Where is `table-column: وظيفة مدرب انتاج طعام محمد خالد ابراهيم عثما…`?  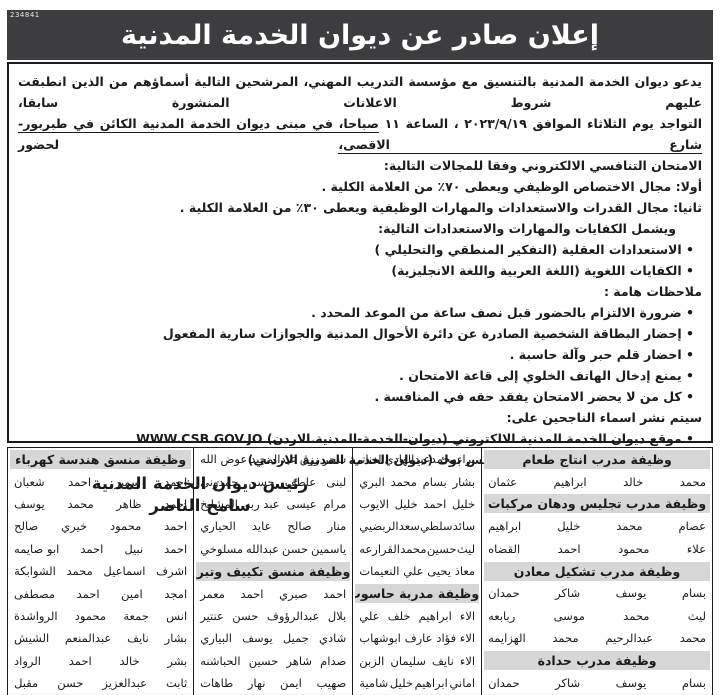 table-column: وظيفة مدرب انتاج طعام محمد خالد ابراهيم عثما… is located at coordinates (596, 571).